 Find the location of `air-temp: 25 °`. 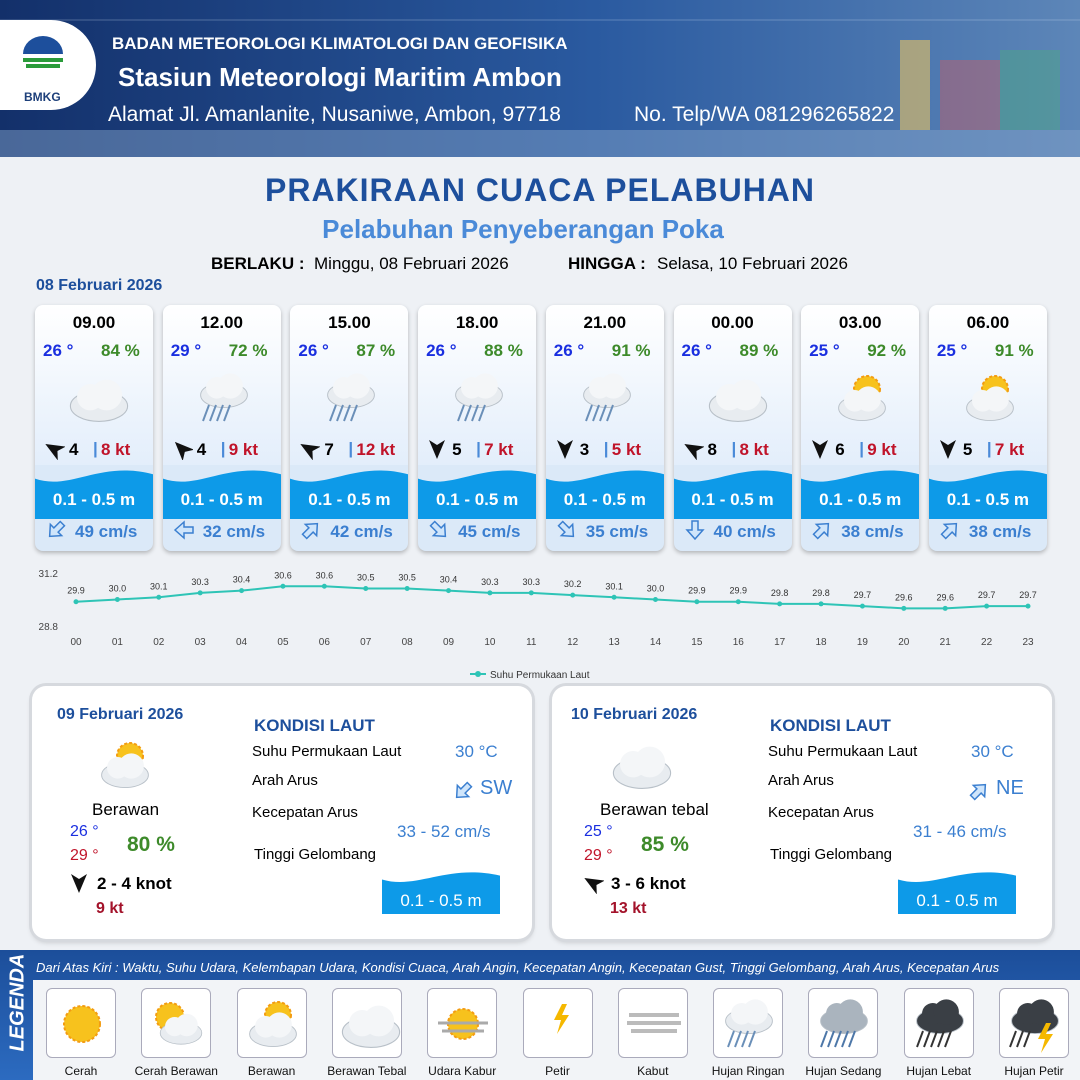

air-temp: 25 ° is located at coordinates (824, 350).